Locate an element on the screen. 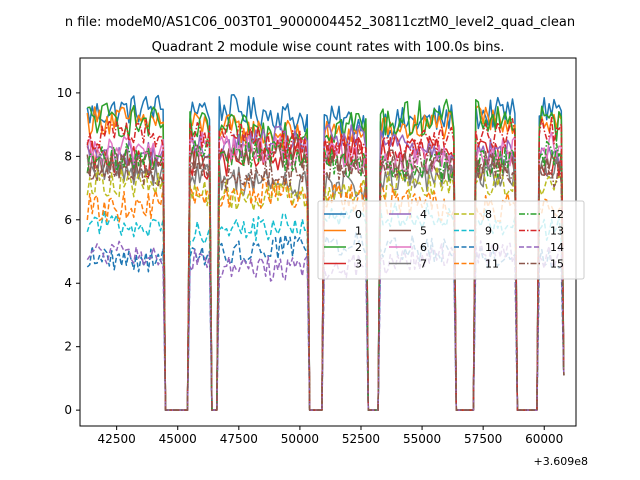 The height and width of the screenshot is (480, 640). legend-label-6: 6 is located at coordinates (423, 247).